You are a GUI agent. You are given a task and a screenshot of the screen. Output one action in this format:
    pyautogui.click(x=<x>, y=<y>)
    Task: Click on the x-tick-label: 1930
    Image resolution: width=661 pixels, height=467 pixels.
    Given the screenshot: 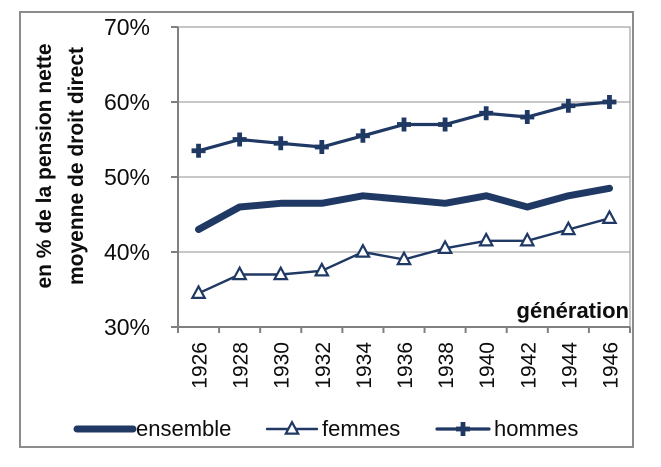 What is the action you would take?
    pyautogui.click(x=282, y=365)
    